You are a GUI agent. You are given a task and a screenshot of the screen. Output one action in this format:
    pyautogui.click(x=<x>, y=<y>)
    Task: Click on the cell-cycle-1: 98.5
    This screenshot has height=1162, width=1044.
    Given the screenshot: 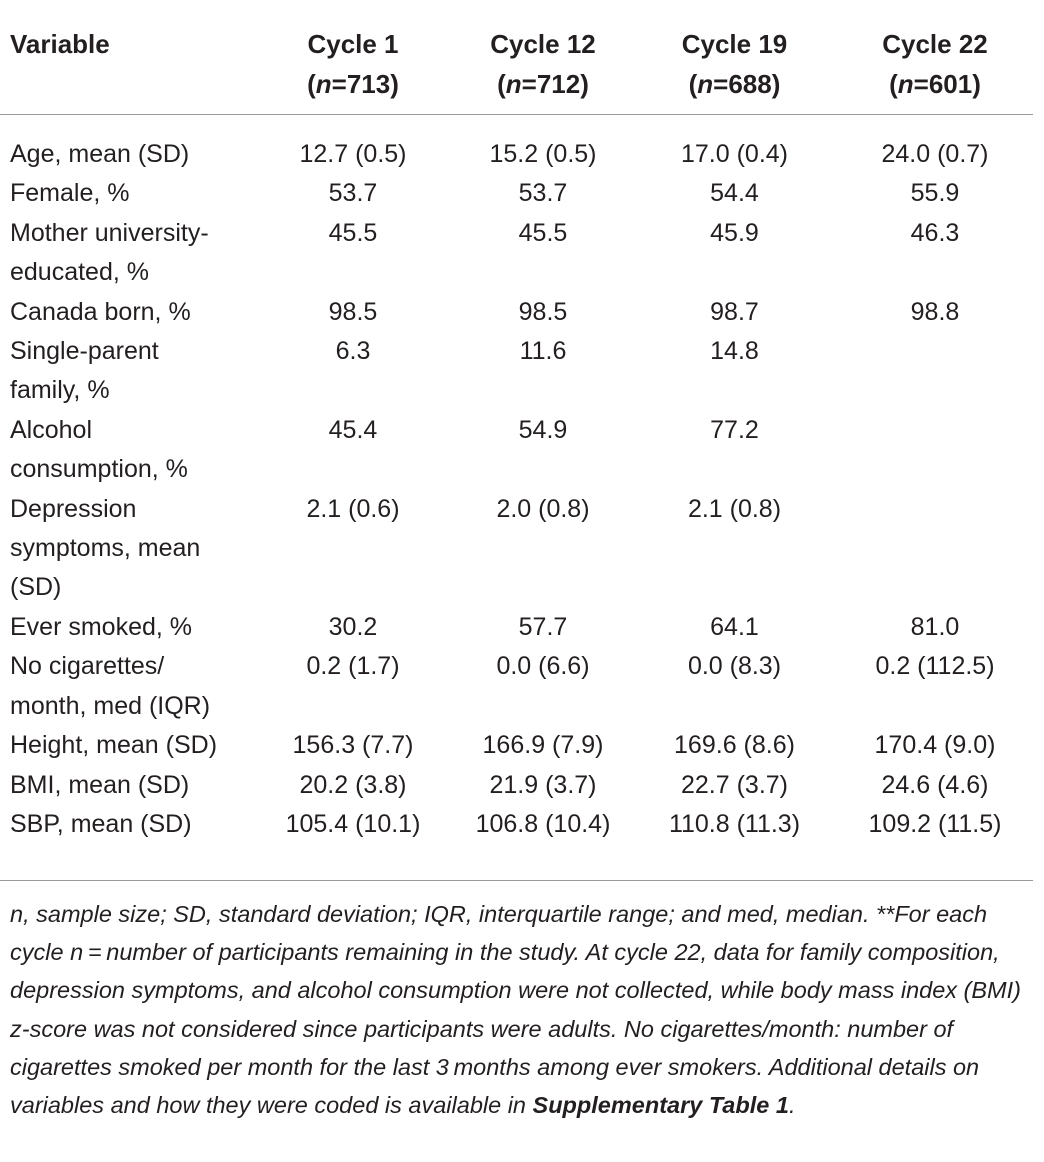 What is the action you would take?
    pyautogui.click(x=353, y=311)
    